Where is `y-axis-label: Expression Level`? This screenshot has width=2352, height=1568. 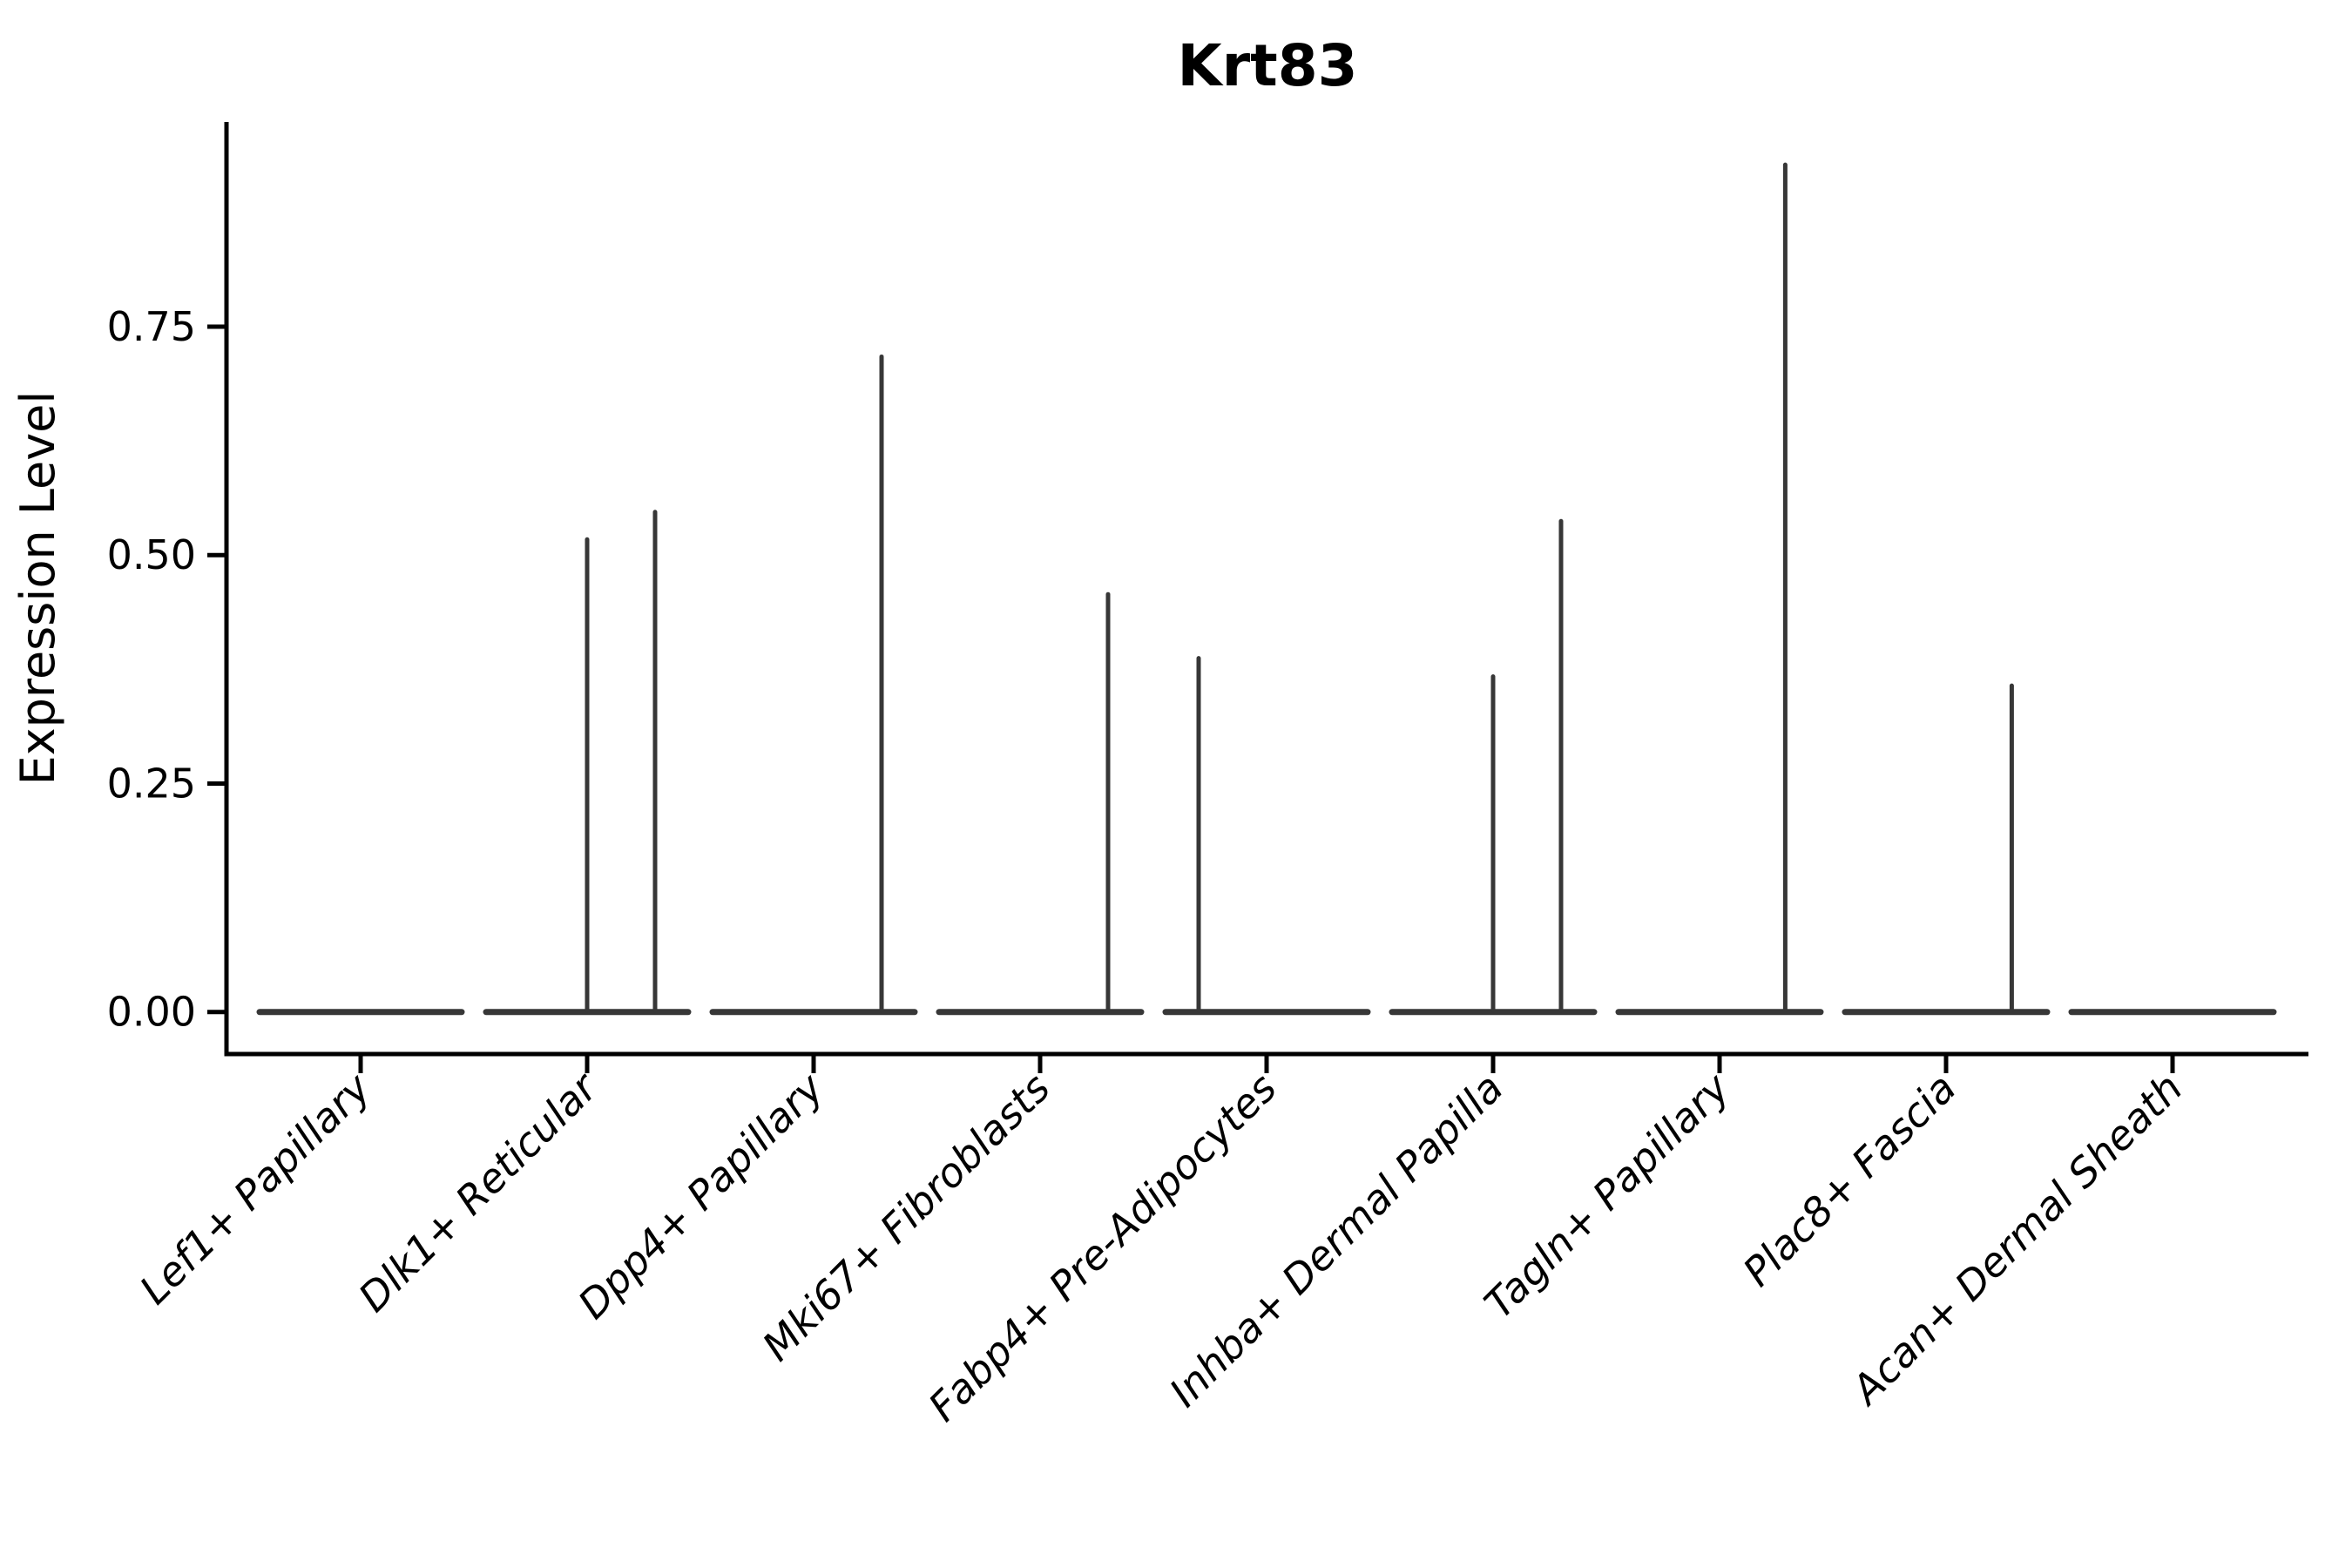 y-axis-label: Expression Level is located at coordinates (37, 588).